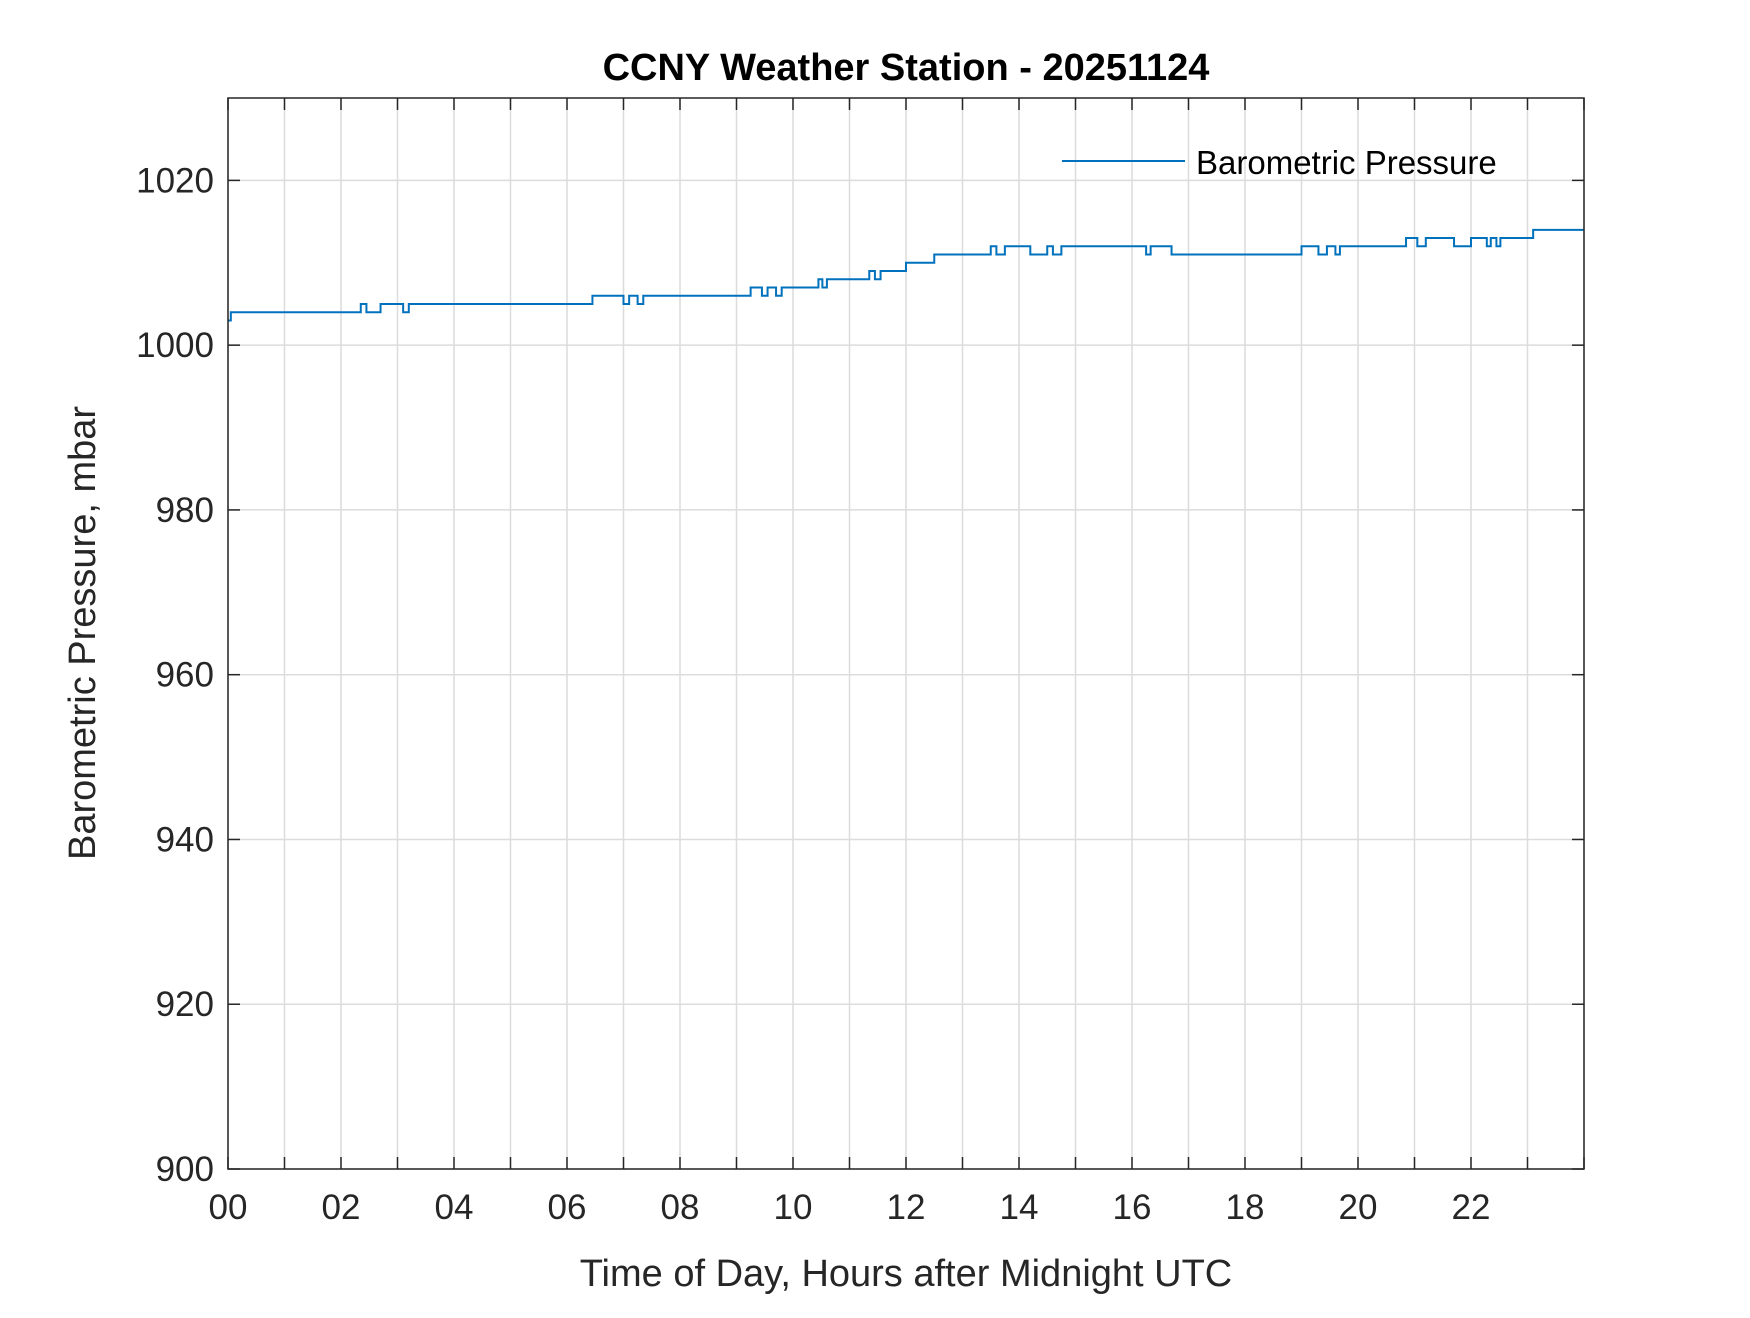  I want to click on y-tick-label: 940, so click(185, 839).